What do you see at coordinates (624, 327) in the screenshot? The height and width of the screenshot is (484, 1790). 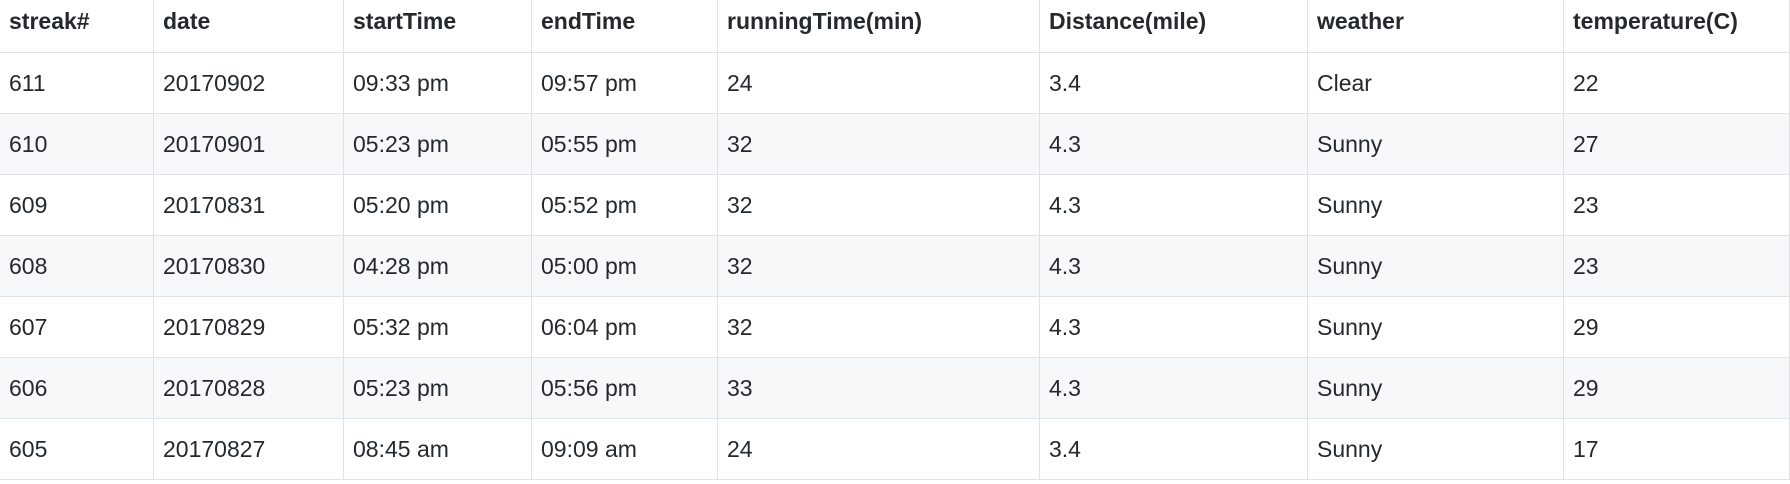 I see `cell-end-time: 06:04 pm` at bounding box center [624, 327].